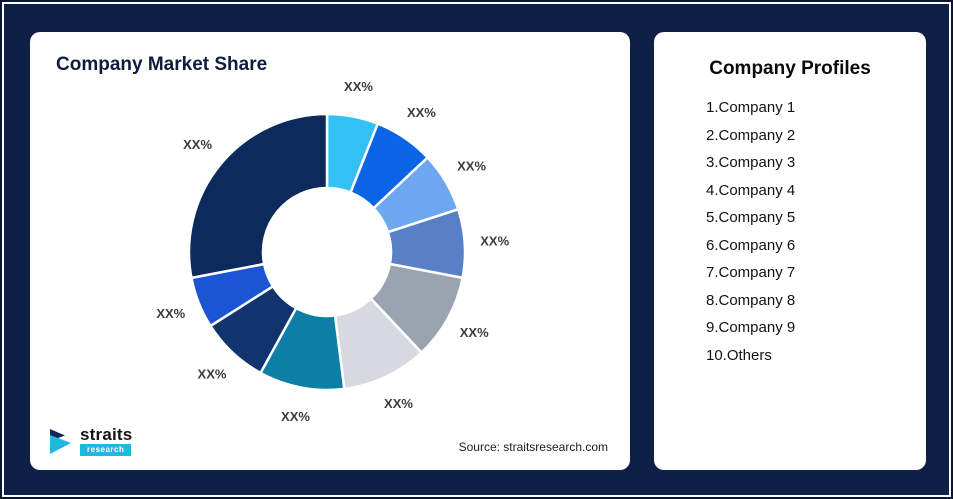 This screenshot has width=953, height=499. Describe the element at coordinates (739, 355) in the screenshot. I see `company-profile-item: 10.Others` at that location.